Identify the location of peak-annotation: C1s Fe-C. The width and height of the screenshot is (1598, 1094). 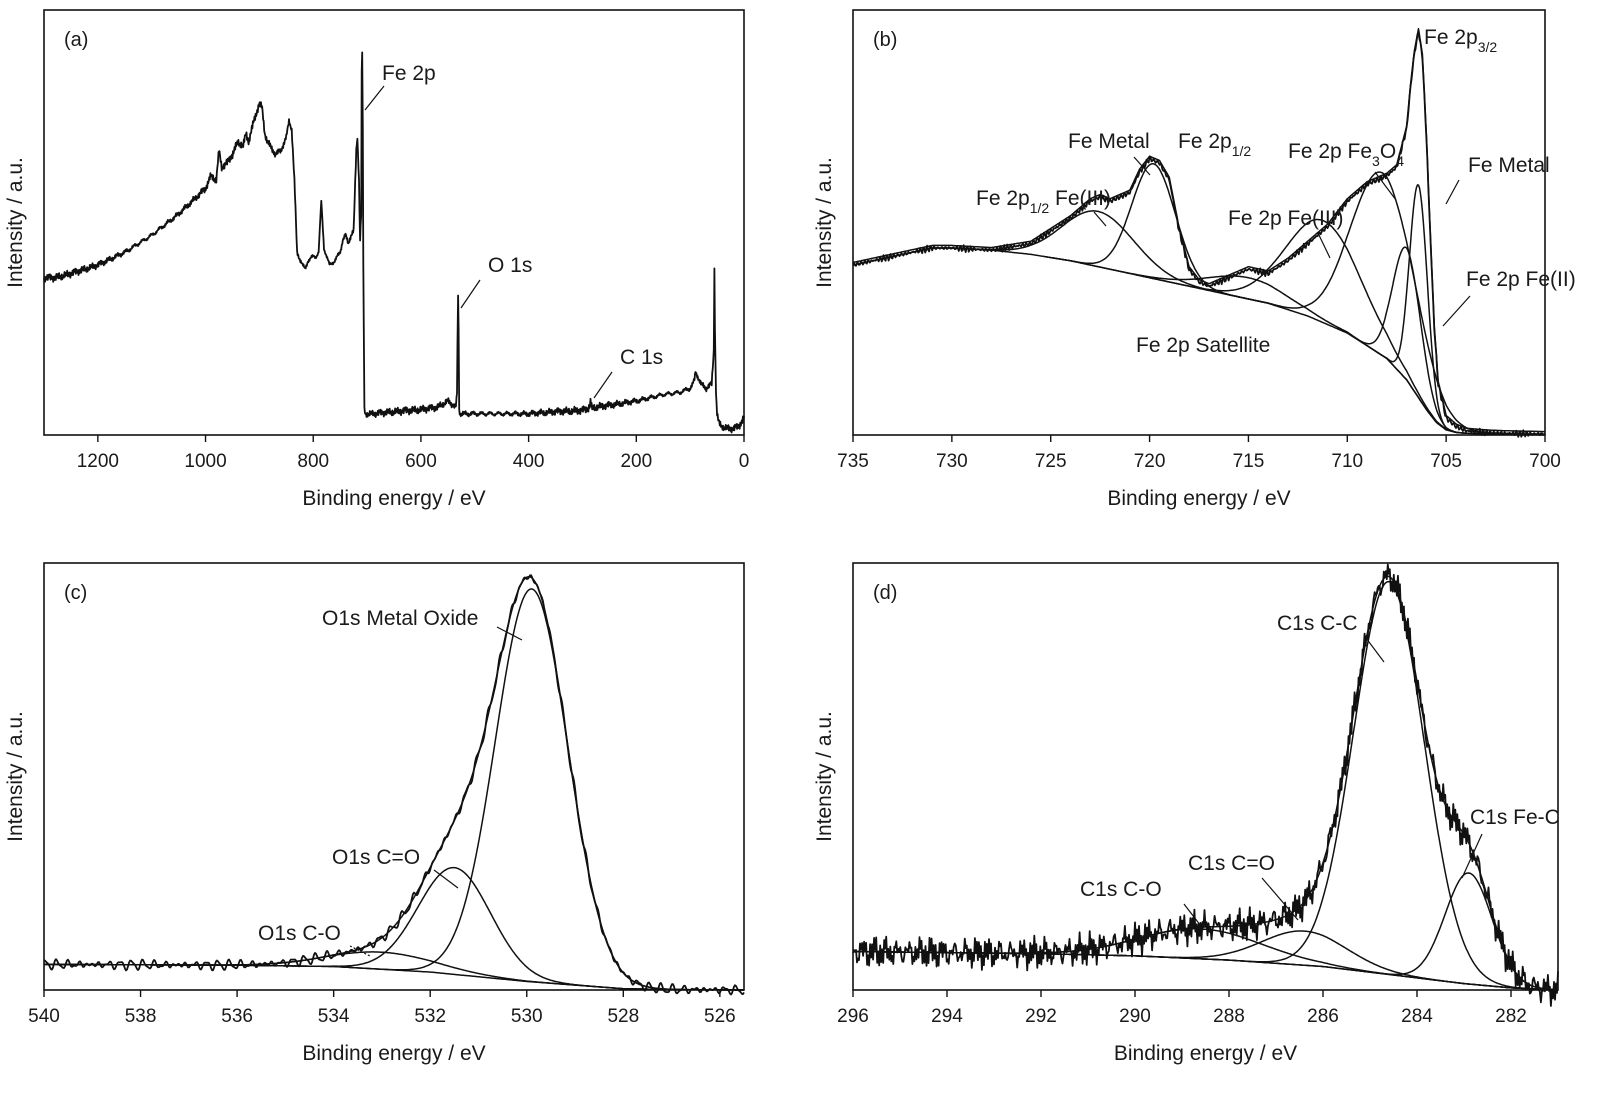
(1515, 817).